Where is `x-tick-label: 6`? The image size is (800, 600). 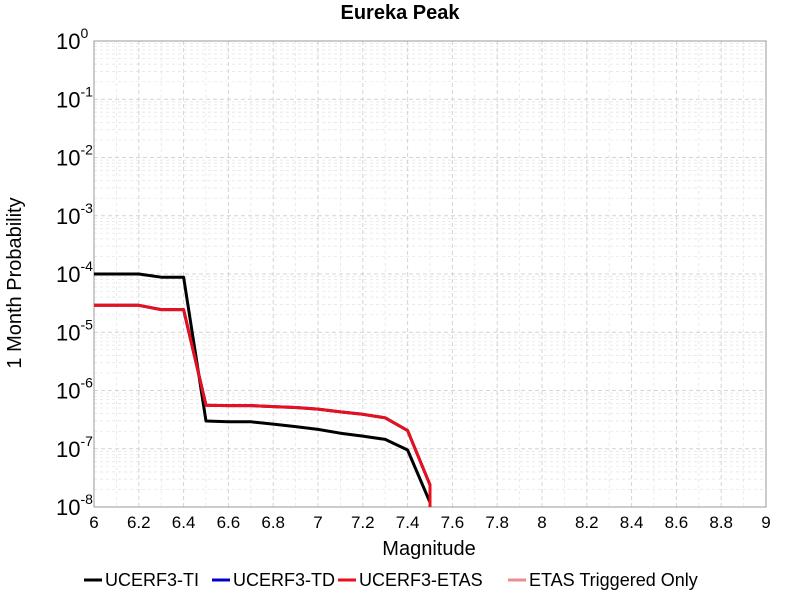
x-tick-label: 6 is located at coordinates (93, 522).